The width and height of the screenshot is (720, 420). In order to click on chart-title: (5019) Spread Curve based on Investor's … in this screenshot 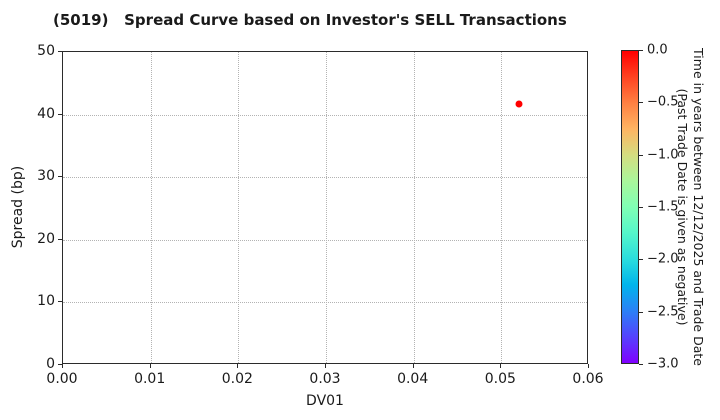, I will do `click(310, 20)`.